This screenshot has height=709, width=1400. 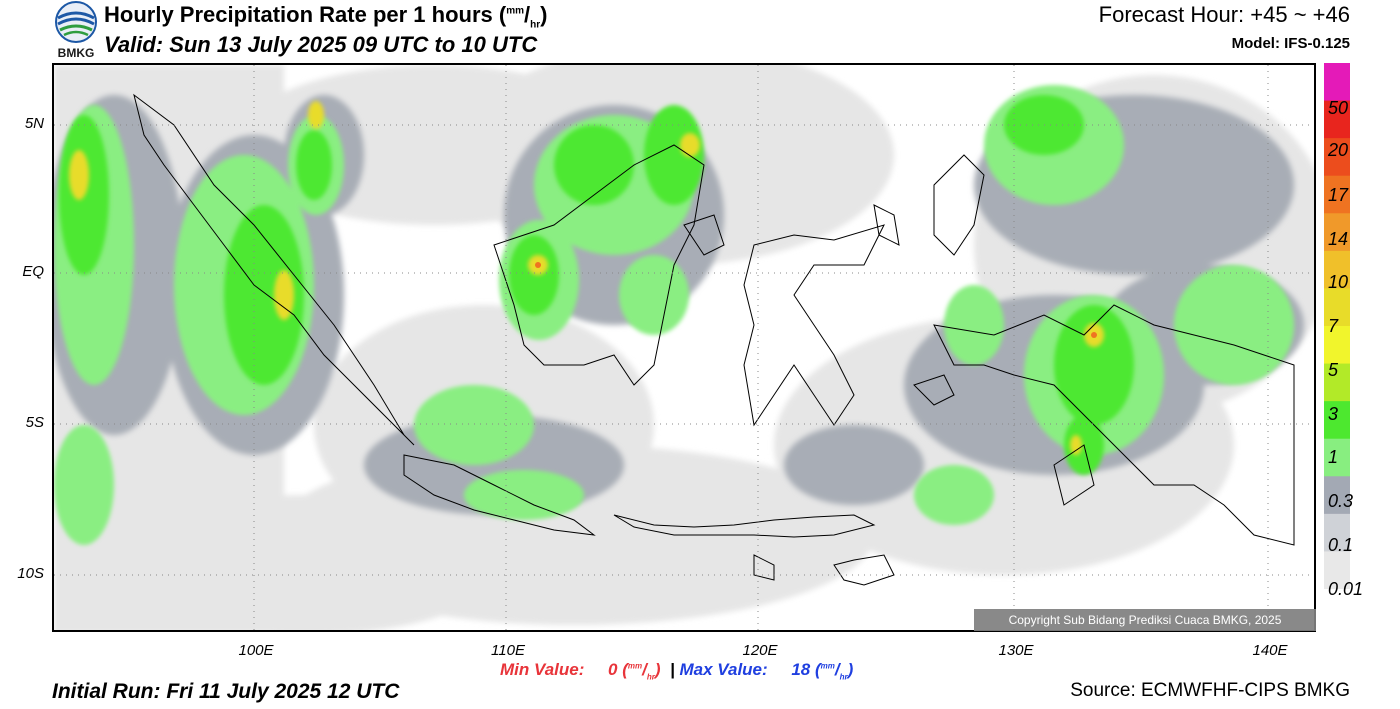 I want to click on lat-label-eq: EQ, so click(x=33, y=271).